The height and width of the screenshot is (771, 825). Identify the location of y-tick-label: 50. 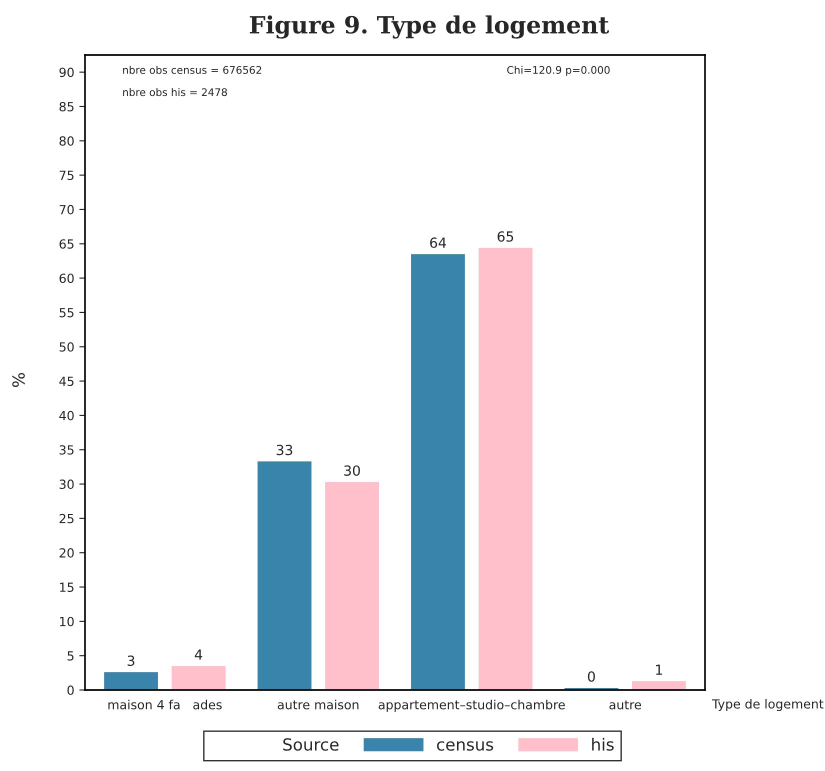
(67, 347).